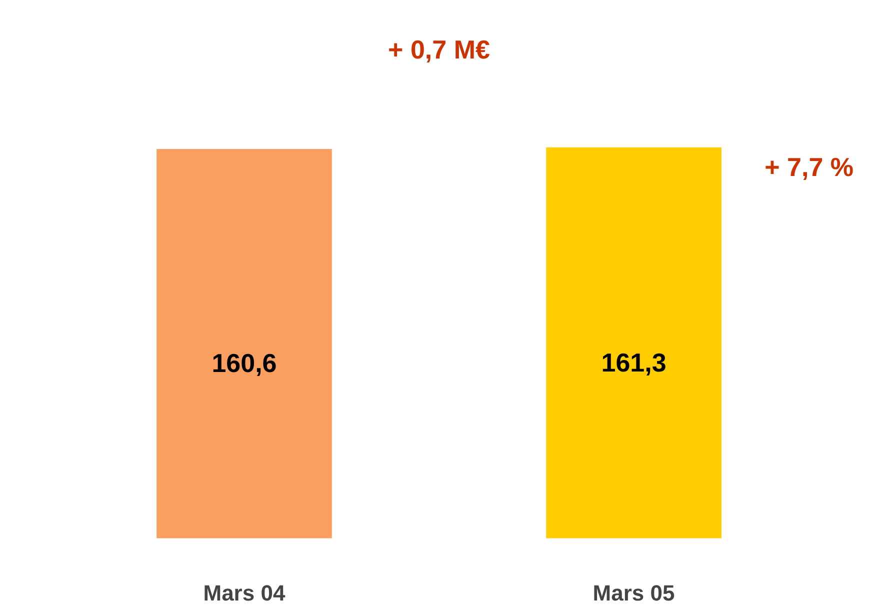 The height and width of the screenshot is (609, 877). Describe the element at coordinates (809, 167) in the screenshot. I see `annotation: + 7,7 %` at that location.